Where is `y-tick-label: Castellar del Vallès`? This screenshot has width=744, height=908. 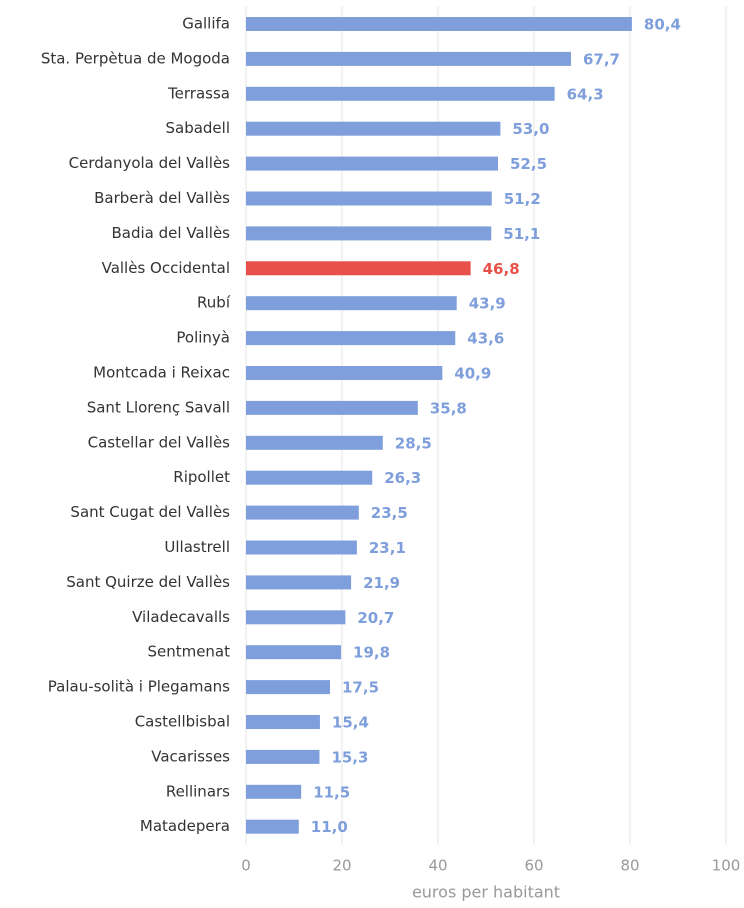
y-tick-label: Castellar del Vallès is located at coordinates (159, 442).